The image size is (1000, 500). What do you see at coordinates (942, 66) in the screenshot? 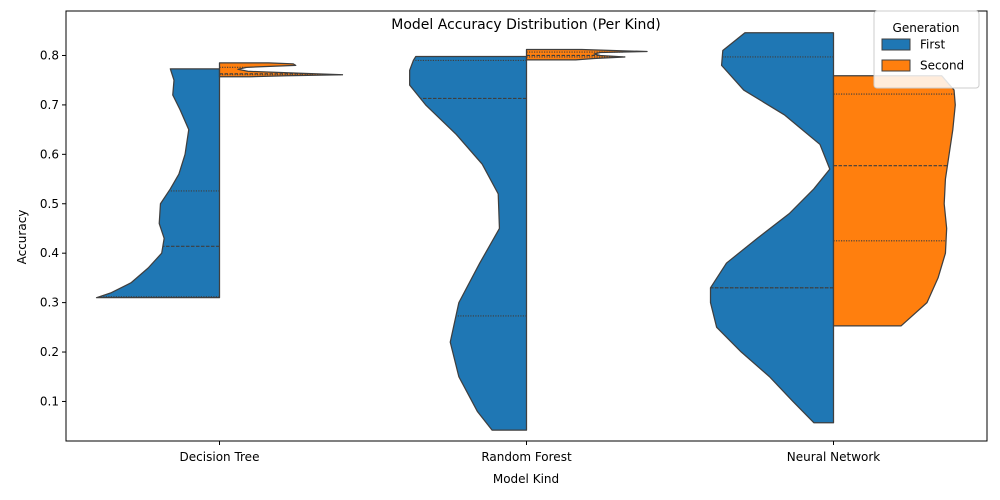
I see `legend-label-second: Second` at bounding box center [942, 66].